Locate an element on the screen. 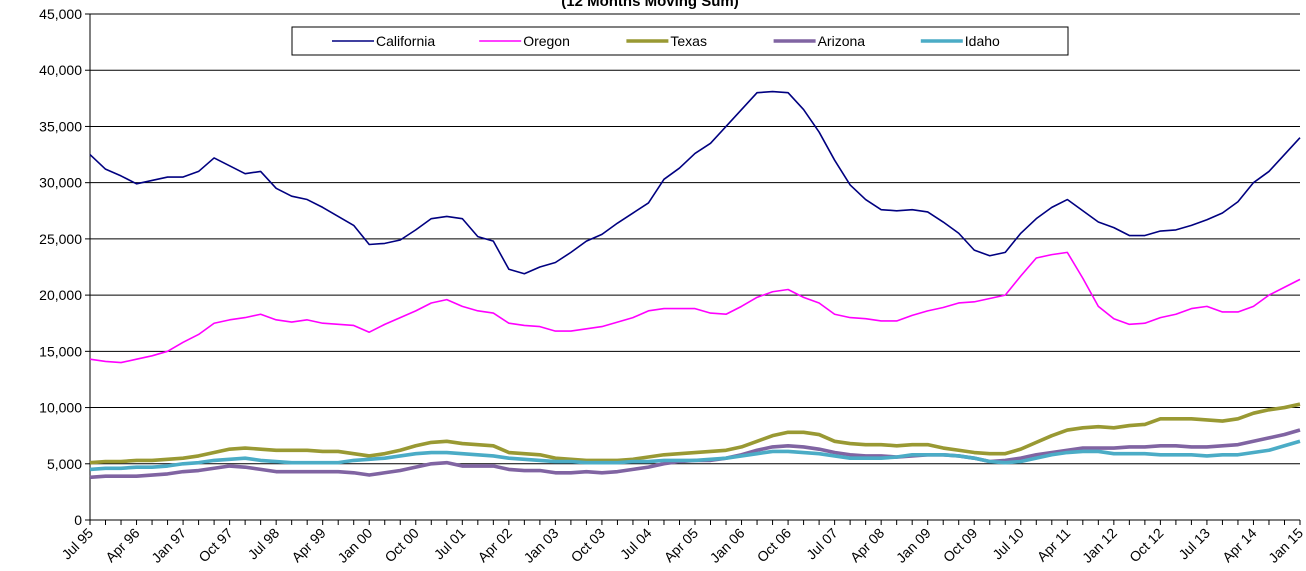 The height and width of the screenshot is (571, 1306). x-tick-label: Jan 03 is located at coordinates (540, 545).